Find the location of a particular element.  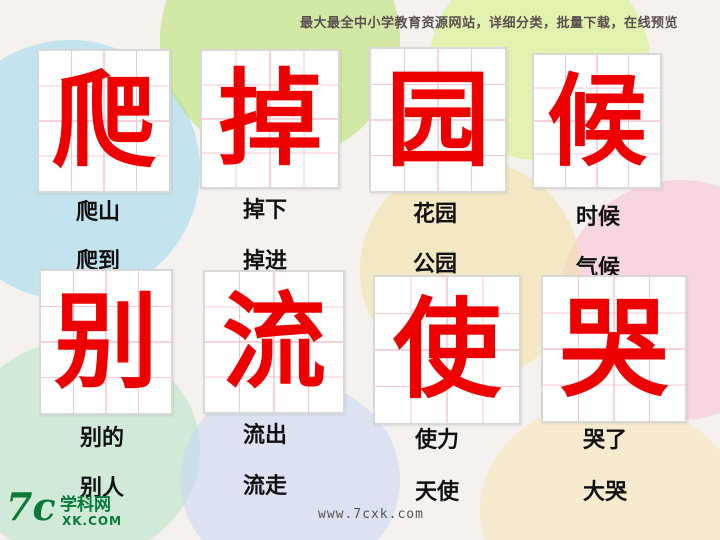

logo-mark: 7c is located at coordinates (31, 506).